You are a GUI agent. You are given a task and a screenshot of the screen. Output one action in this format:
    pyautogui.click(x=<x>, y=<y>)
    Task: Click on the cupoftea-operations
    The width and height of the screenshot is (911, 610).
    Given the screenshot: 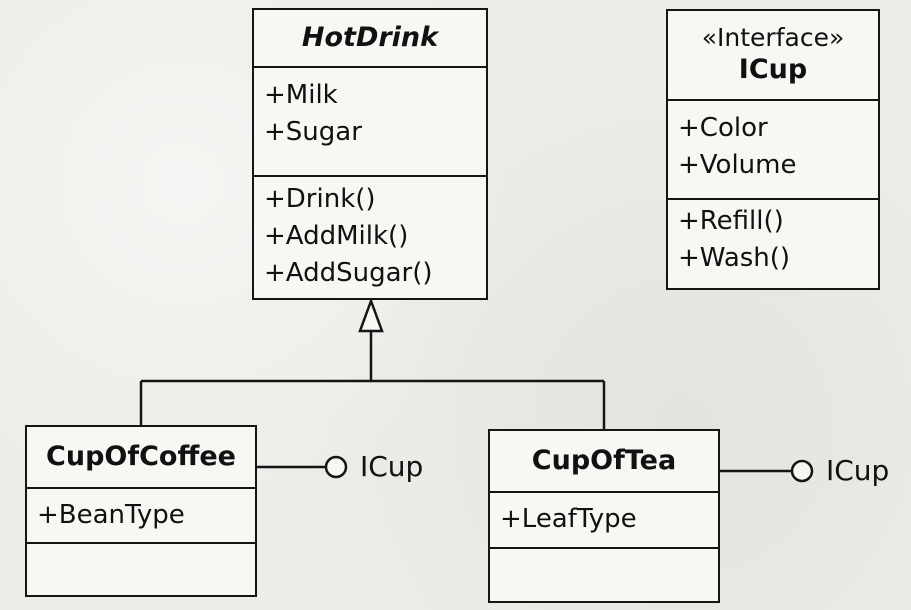 What is the action you would take?
    pyautogui.click(x=604, y=553)
    